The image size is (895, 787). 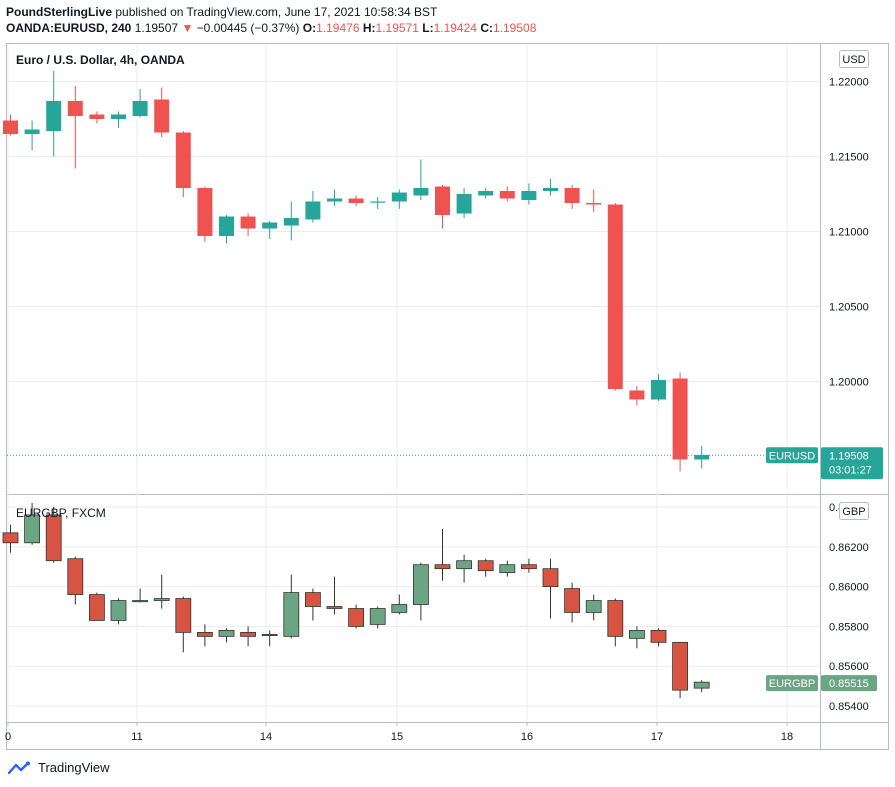 What do you see at coordinates (8, 737) in the screenshot?
I see `x-tick-label: 0` at bounding box center [8, 737].